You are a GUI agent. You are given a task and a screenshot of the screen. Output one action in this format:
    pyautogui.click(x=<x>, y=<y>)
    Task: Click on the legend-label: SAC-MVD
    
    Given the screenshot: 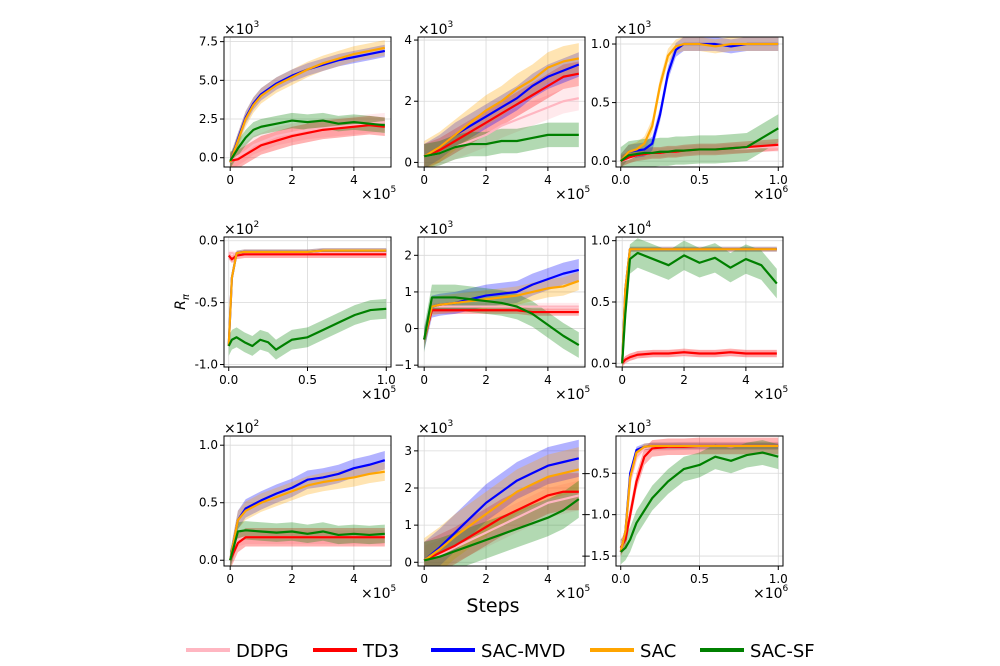 What is the action you would take?
    pyautogui.click(x=523, y=651)
    